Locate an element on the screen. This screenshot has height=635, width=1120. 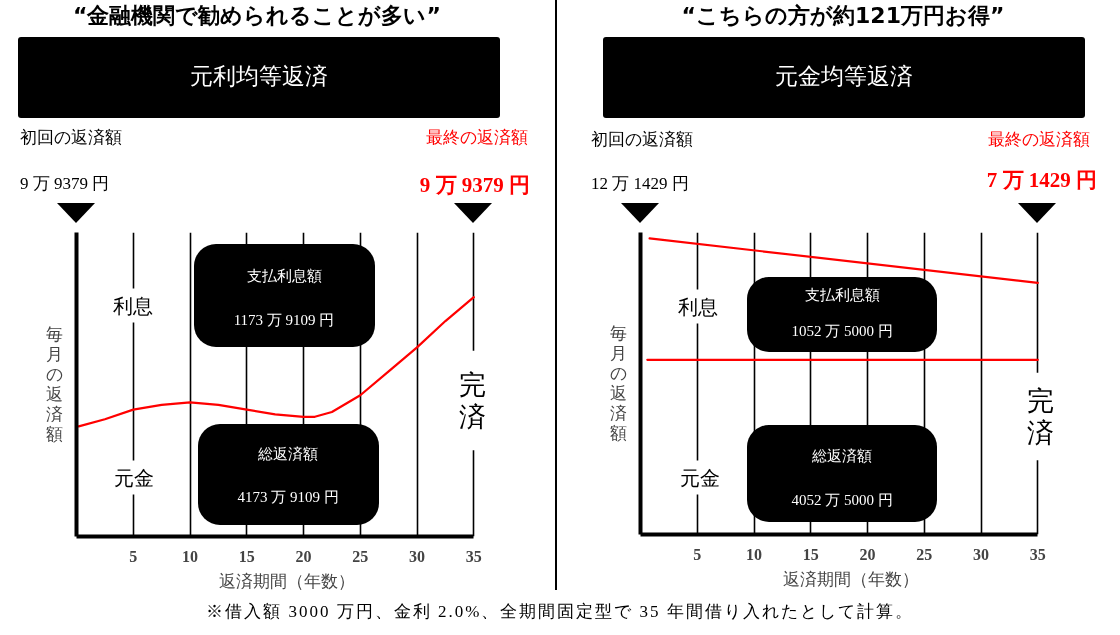
chart-subtitle: 元利均等返済 is located at coordinates (259, 77).